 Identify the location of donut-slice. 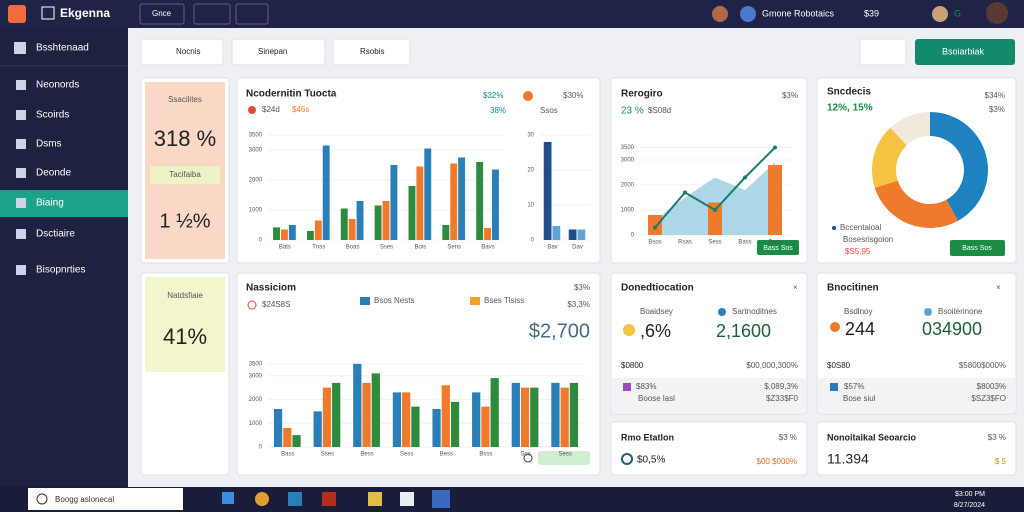
(889, 157).